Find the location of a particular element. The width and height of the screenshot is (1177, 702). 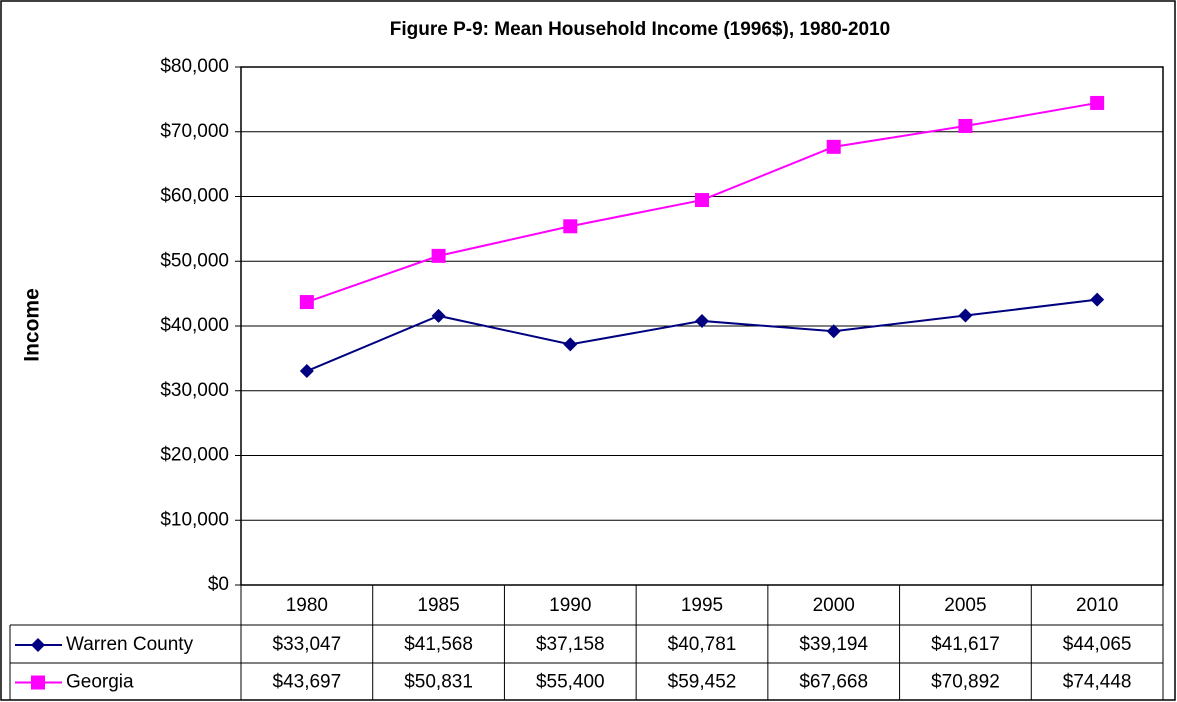

x-tick-label: 1985 is located at coordinates (438, 605).